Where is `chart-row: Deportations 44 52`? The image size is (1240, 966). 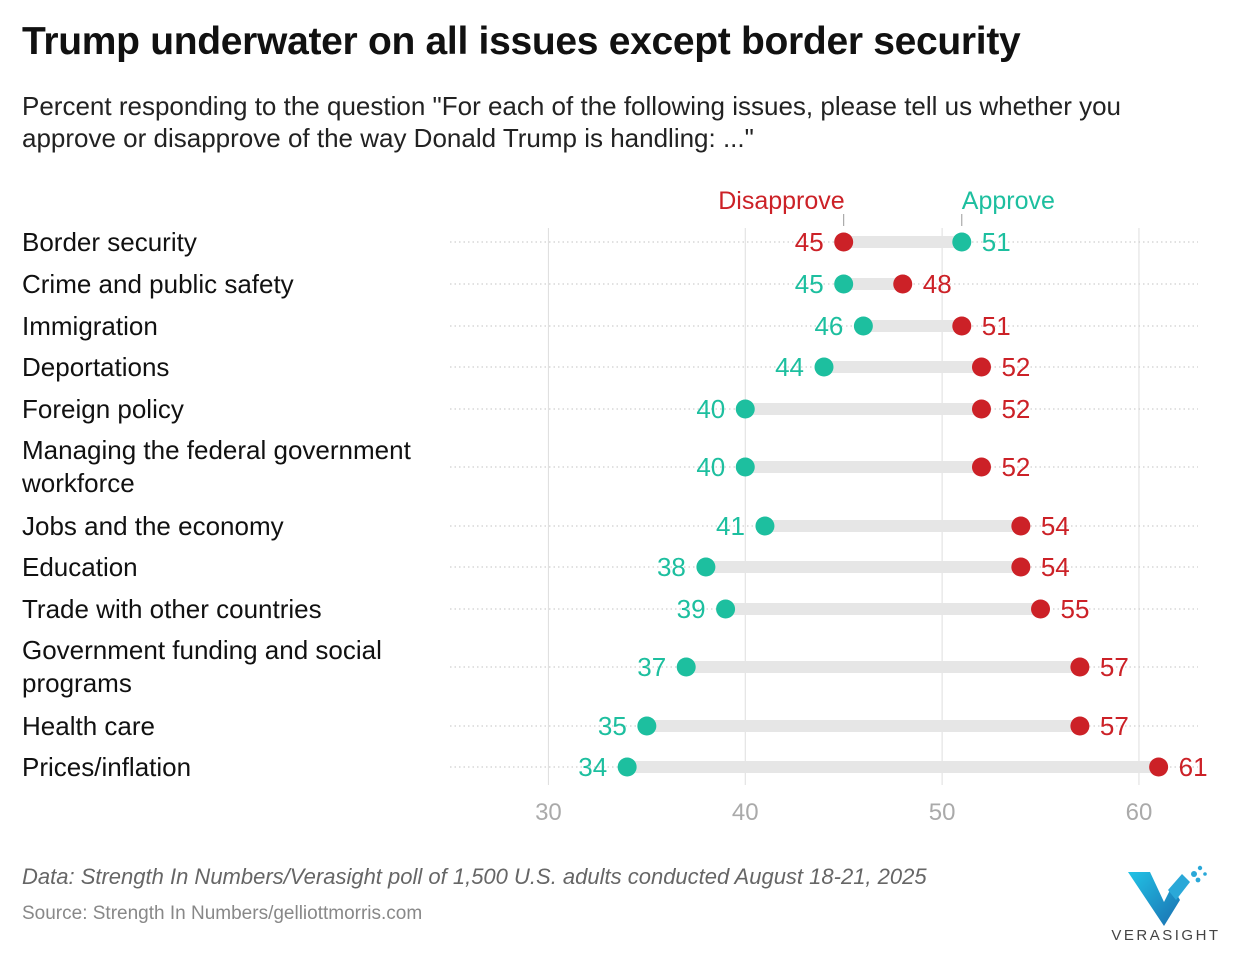
chart-row: Deportations 44 52 is located at coordinates (610, 367).